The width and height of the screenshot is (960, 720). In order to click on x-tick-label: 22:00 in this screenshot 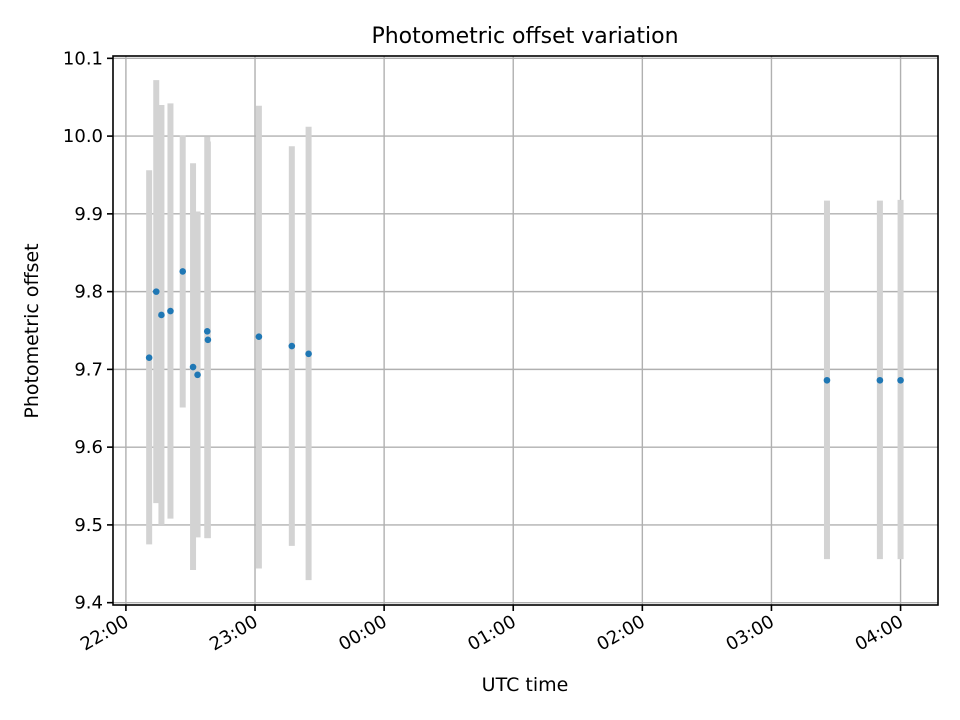, I will do `click(104, 633)`.